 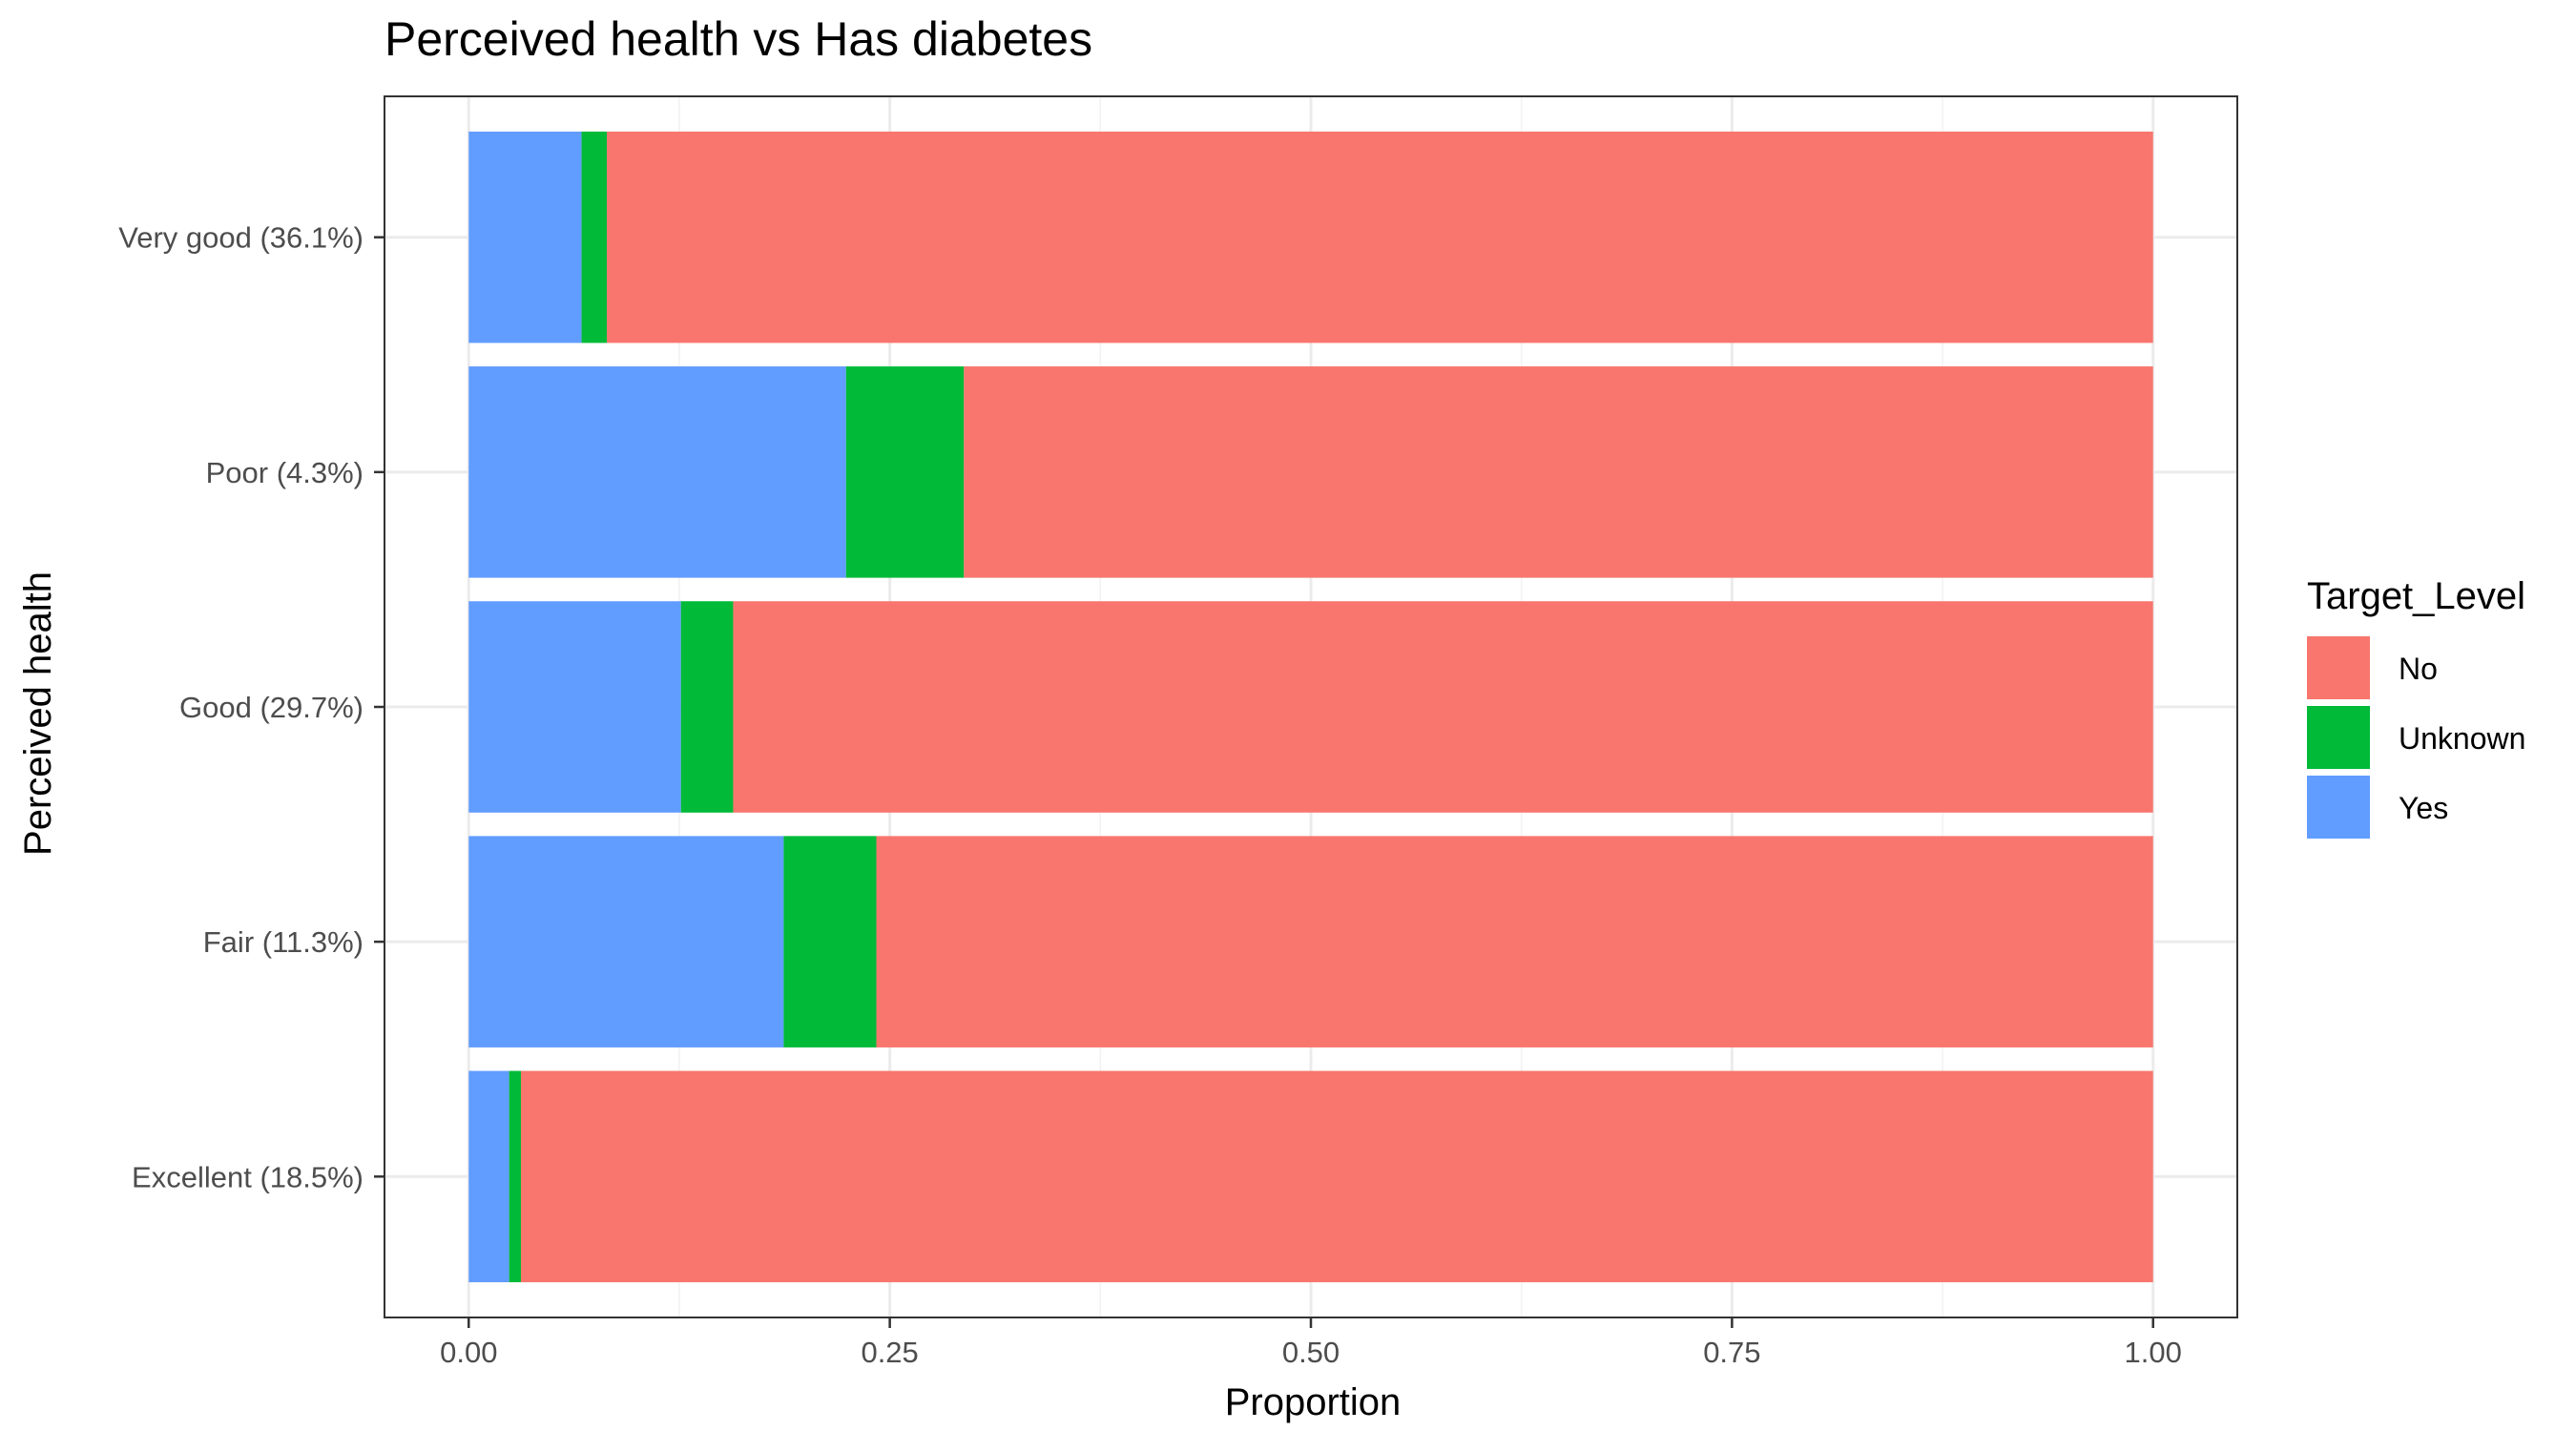 I want to click on legend-key-no, so click(x=2338, y=667).